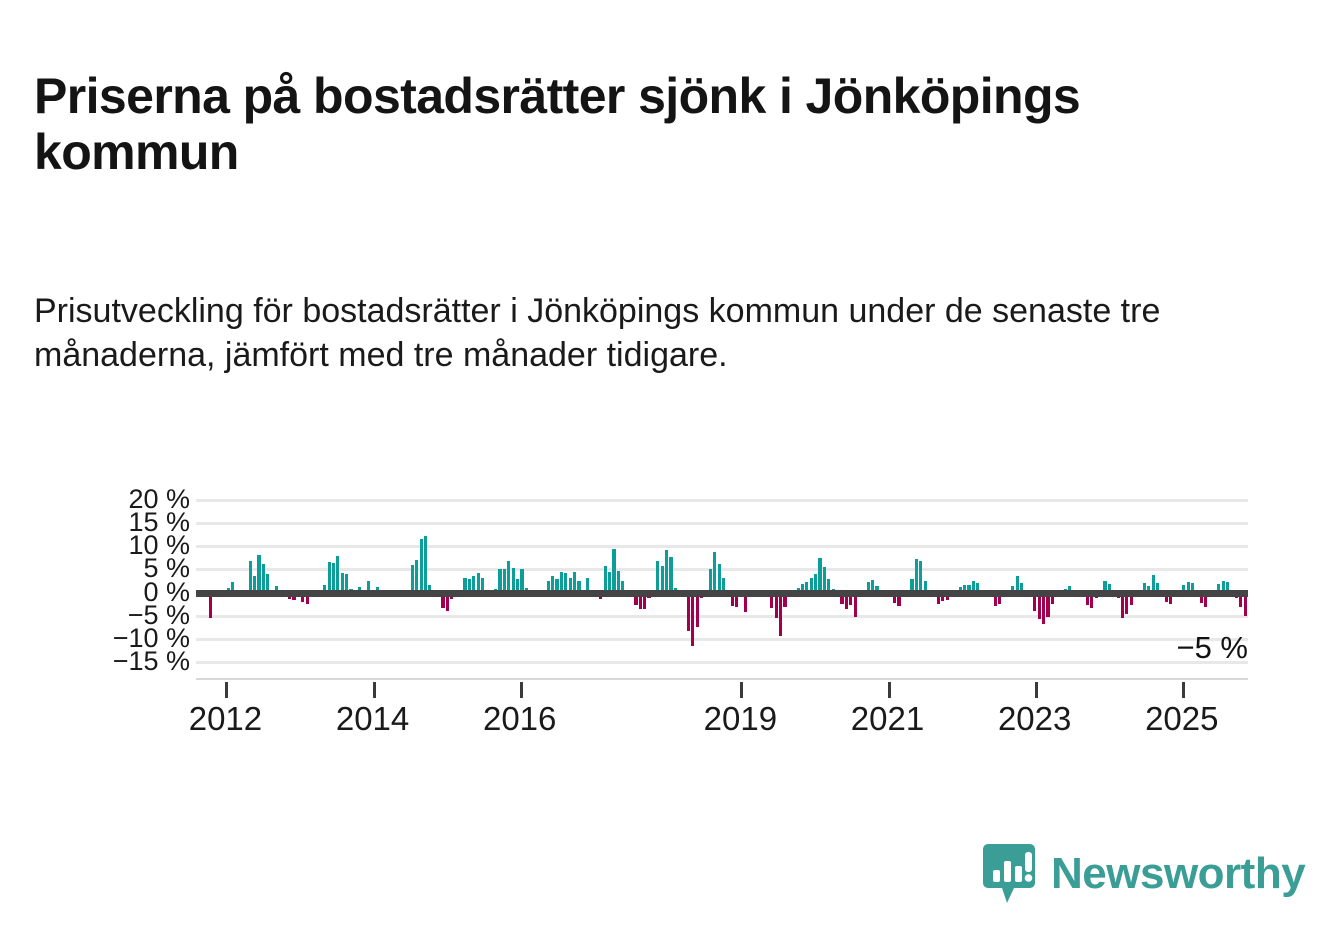 Image resolution: width=1322 pixels, height=939 pixels. What do you see at coordinates (1009, 874) in the screenshot?
I see `bar-chart-speech-bubble-icon` at bounding box center [1009, 874].